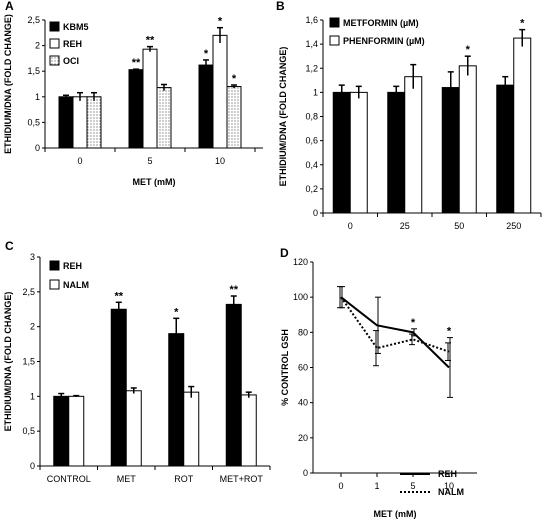  Describe the element at coordinates (311, 20) in the screenshot. I see `y-tick-label: 1,6` at that location.